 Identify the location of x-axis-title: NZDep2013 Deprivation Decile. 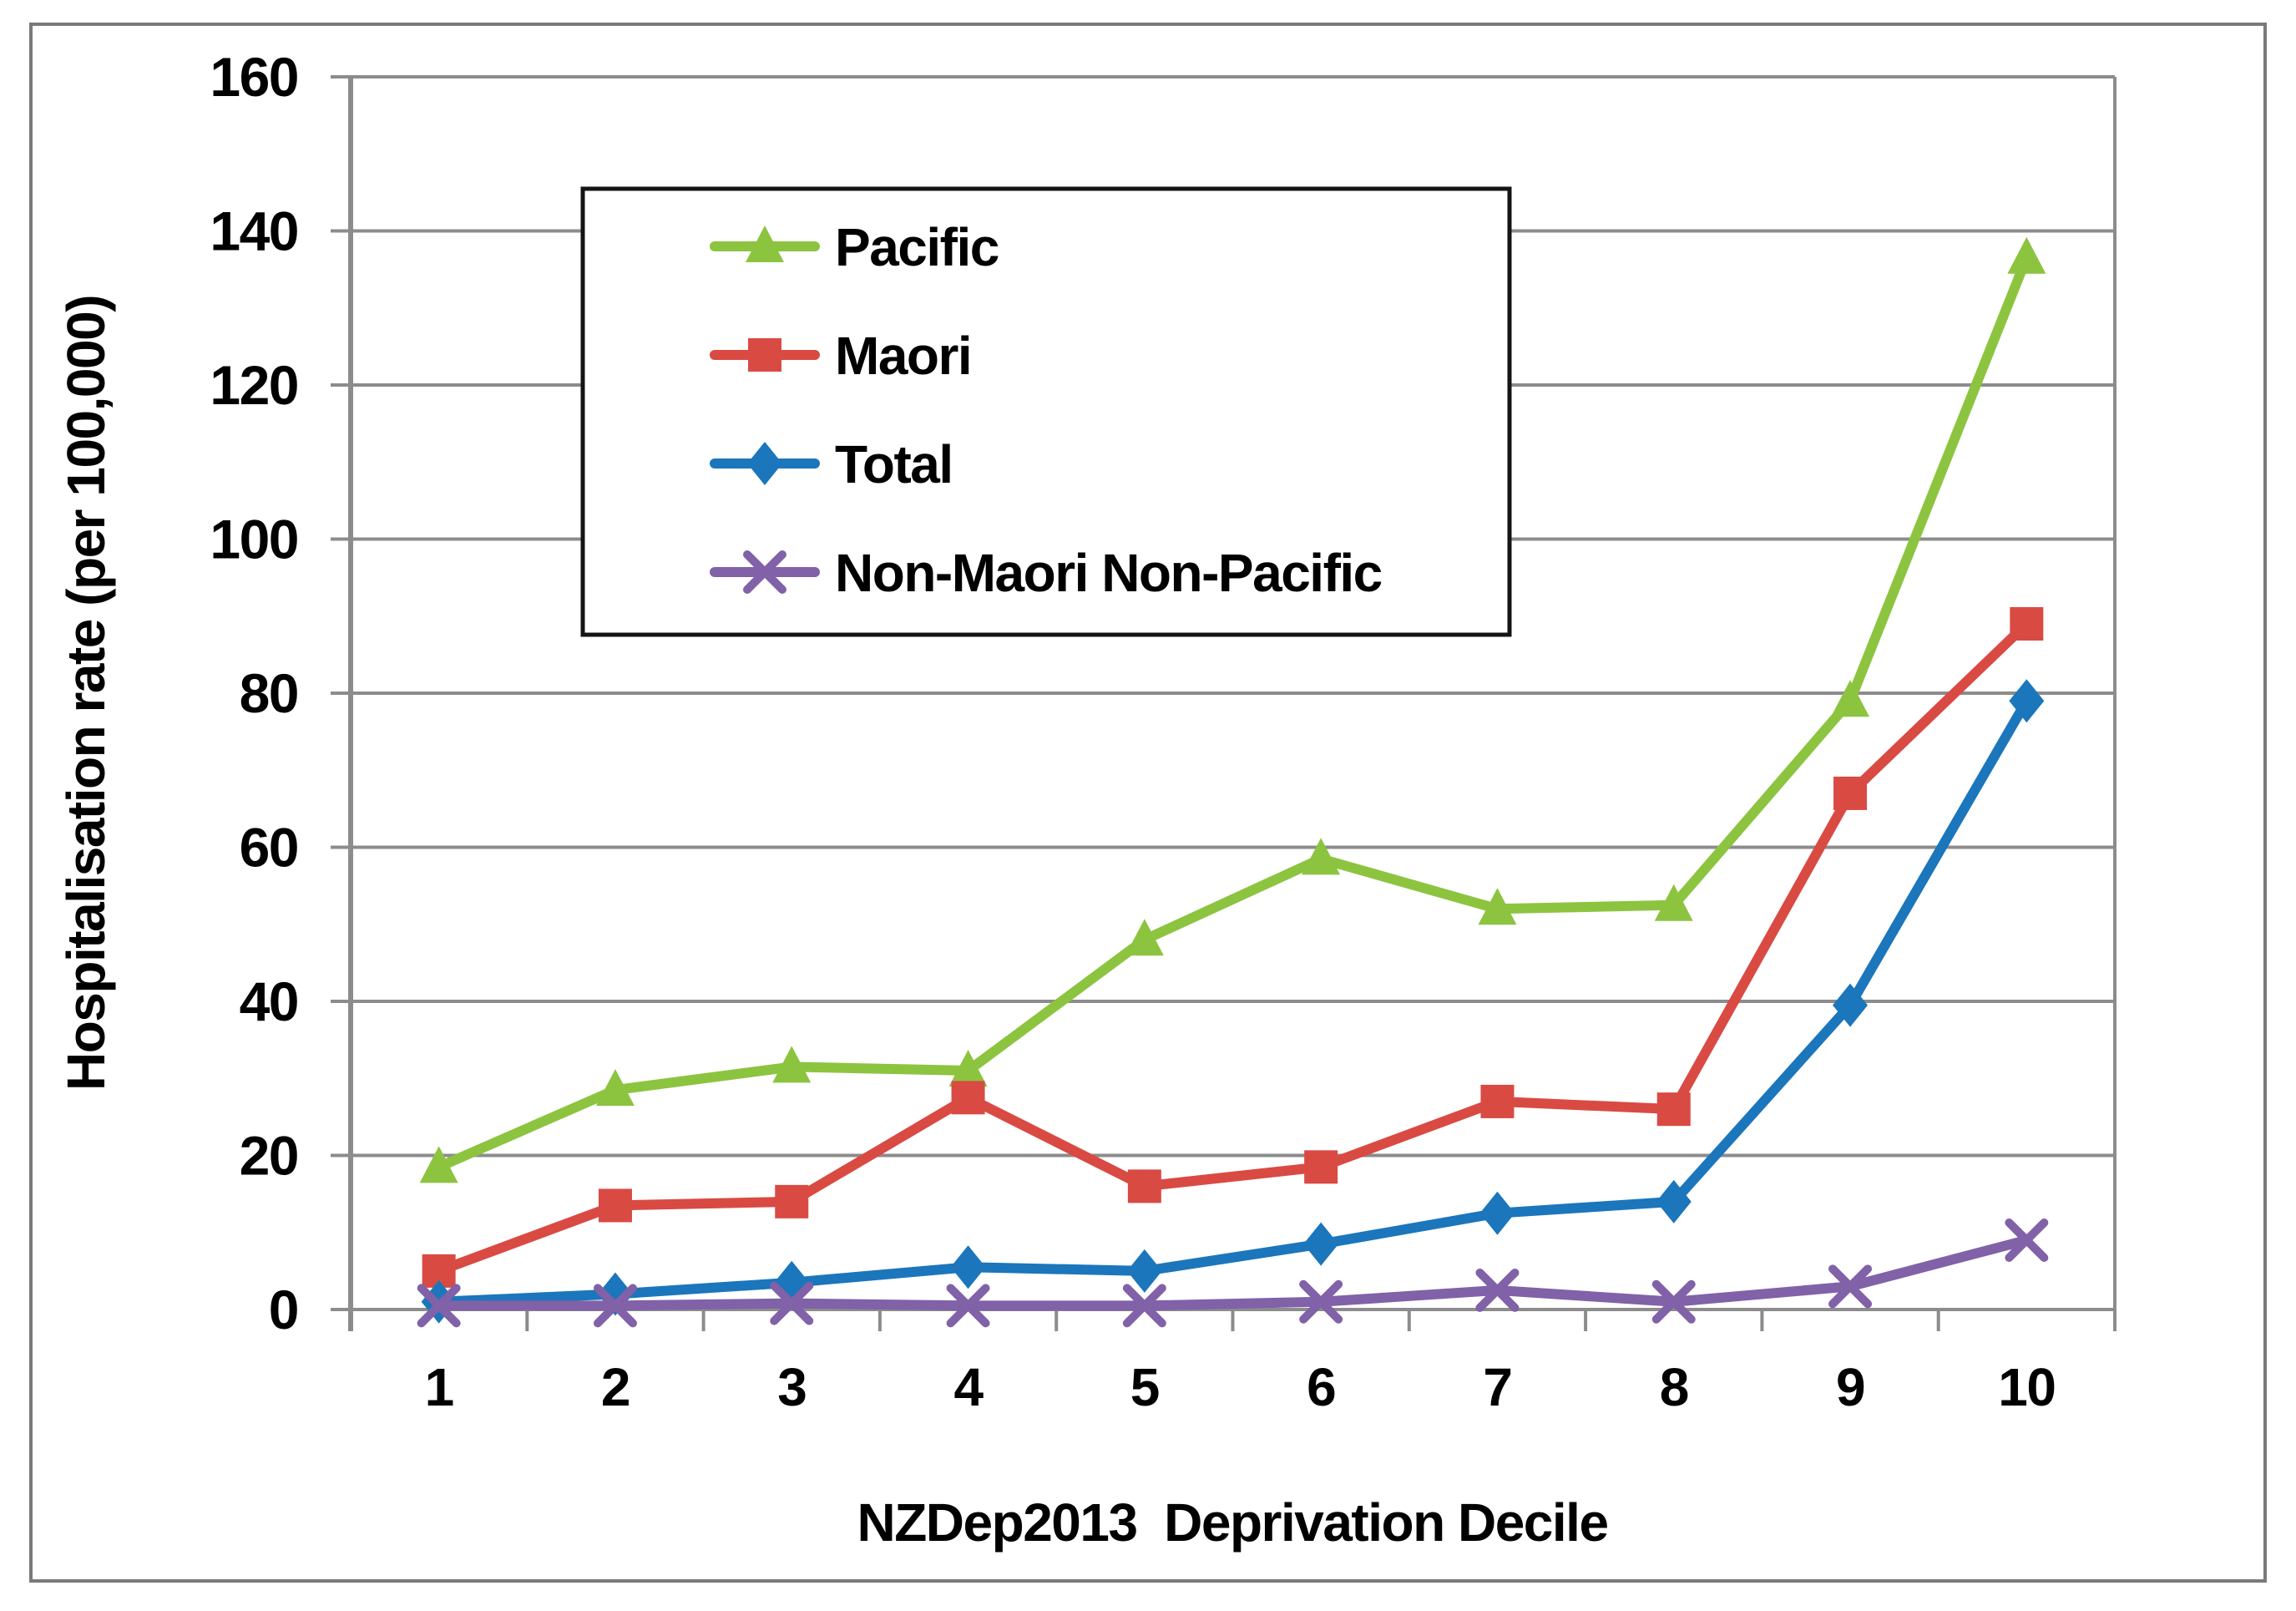
(1232, 1522).